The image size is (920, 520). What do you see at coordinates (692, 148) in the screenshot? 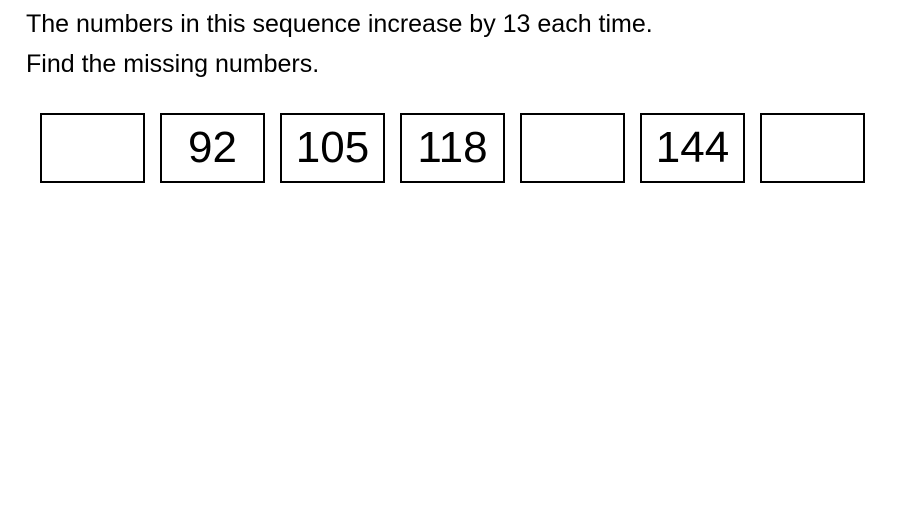
I see `sequence-box-given: 144` at bounding box center [692, 148].